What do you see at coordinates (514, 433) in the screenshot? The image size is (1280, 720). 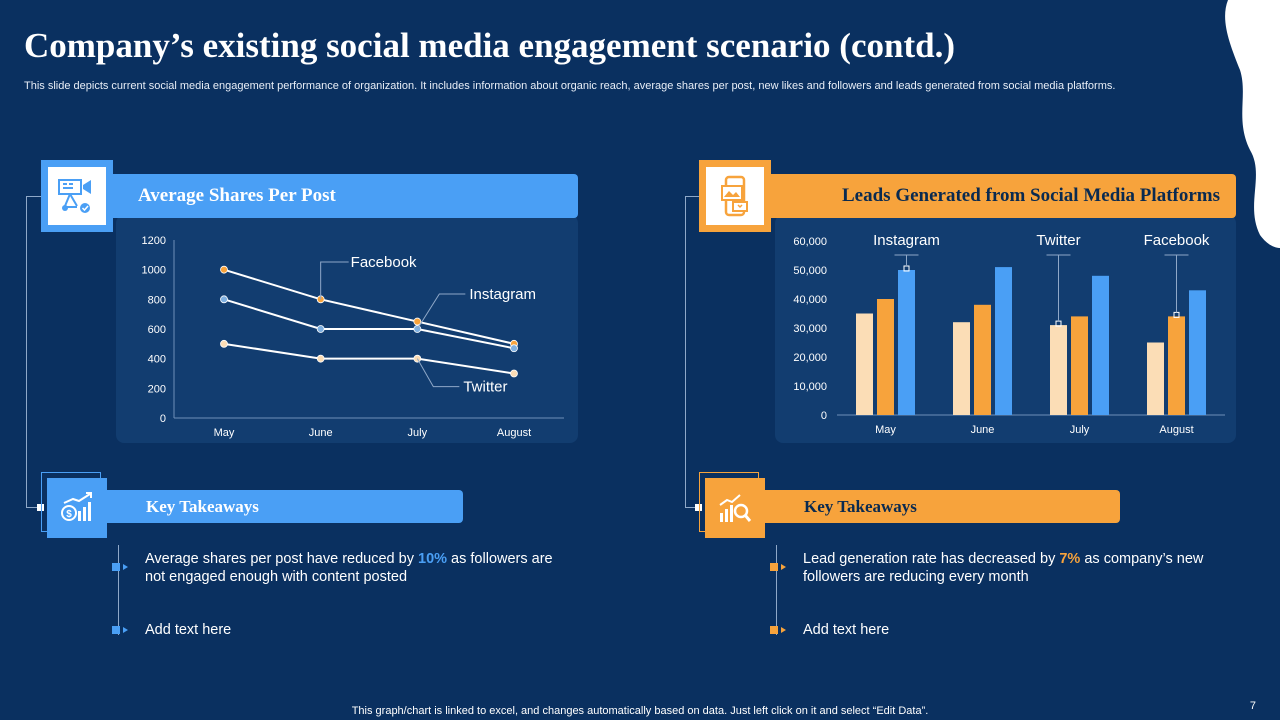 I see `line-x-tick-label: August` at bounding box center [514, 433].